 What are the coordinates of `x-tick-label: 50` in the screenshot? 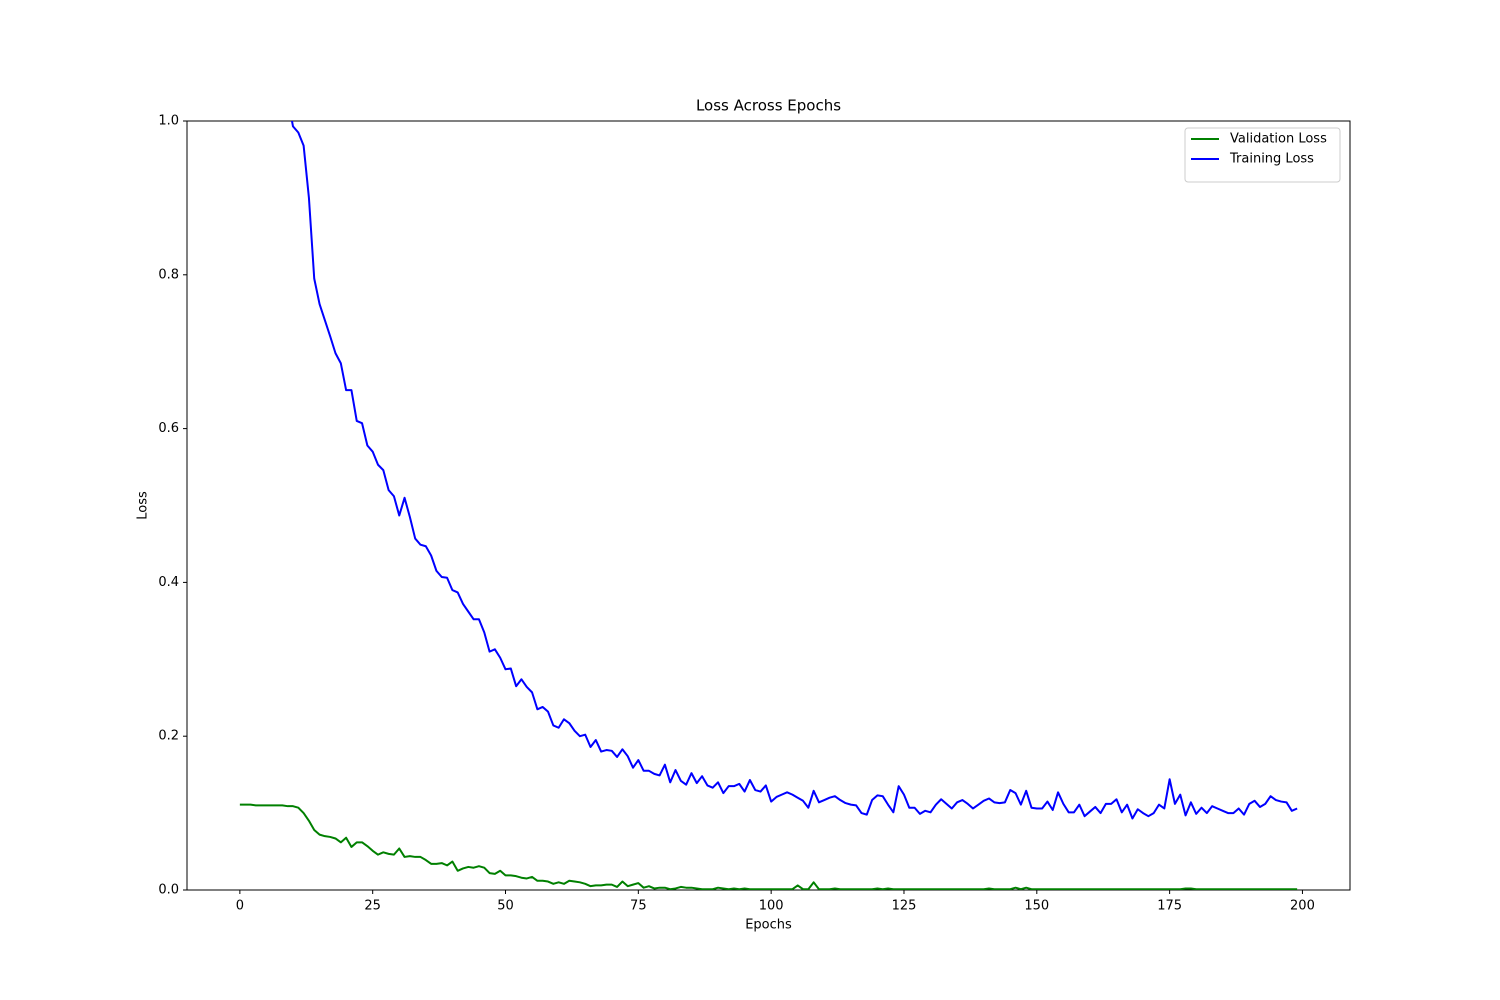 It's located at (505, 906).